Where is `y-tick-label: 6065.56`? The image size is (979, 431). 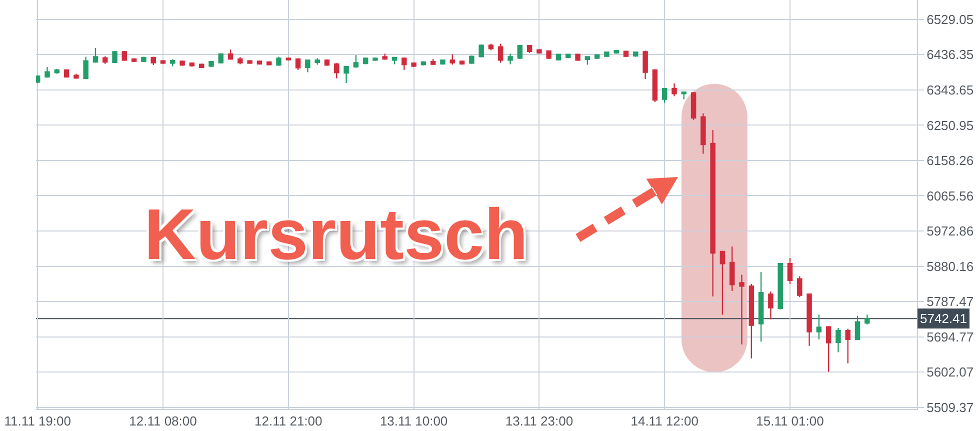 y-tick-label: 6065.56 is located at coordinates (950, 196).